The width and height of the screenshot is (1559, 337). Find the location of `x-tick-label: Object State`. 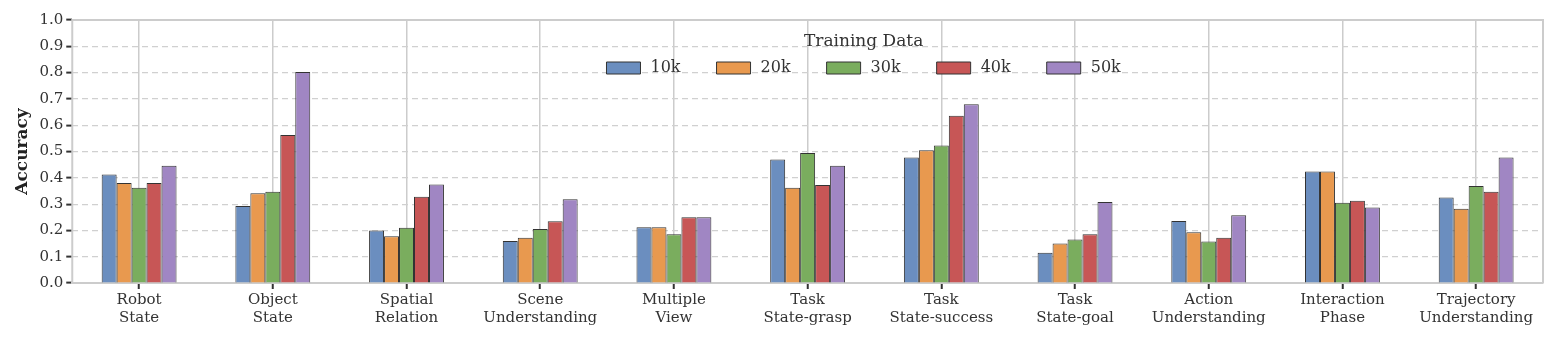

x-tick-label: Object State is located at coordinates (272, 307).